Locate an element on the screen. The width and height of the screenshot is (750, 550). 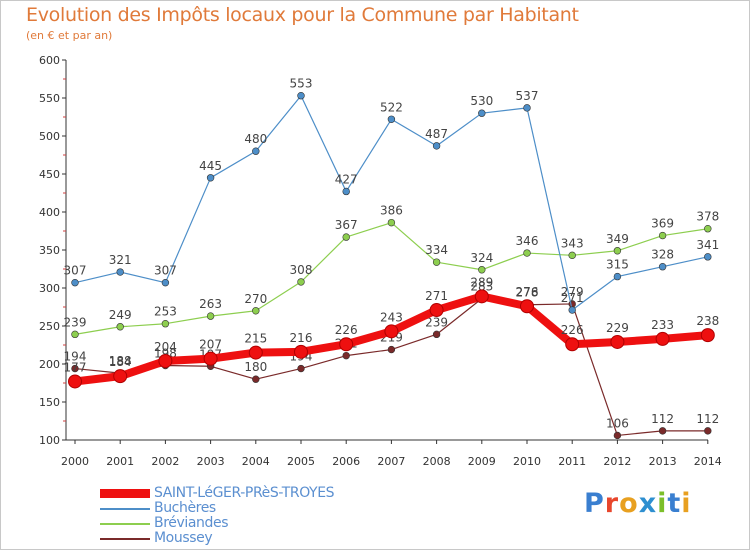
data-label-buch-res: 271 is located at coordinates (572, 298).